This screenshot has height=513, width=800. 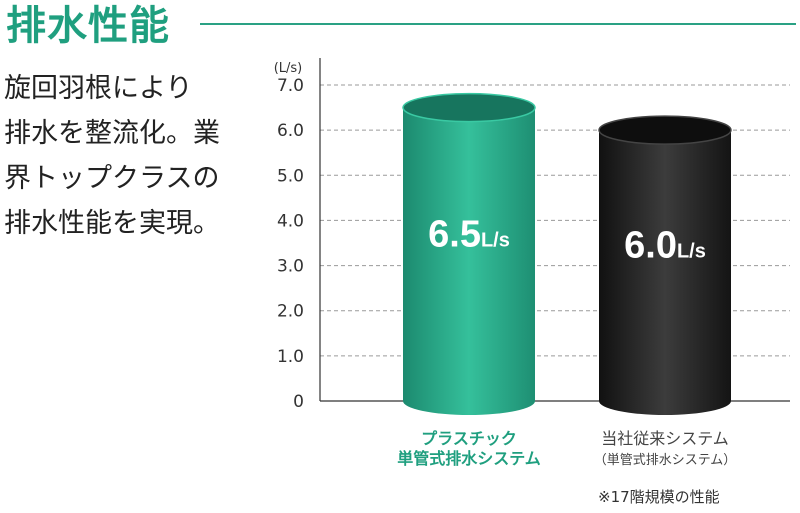 What do you see at coordinates (126, 156) in the screenshot?
I see `description: 旋回羽根により 排水を整流化。業 界トップクラスの 排水性能を実現。` at bounding box center [126, 156].